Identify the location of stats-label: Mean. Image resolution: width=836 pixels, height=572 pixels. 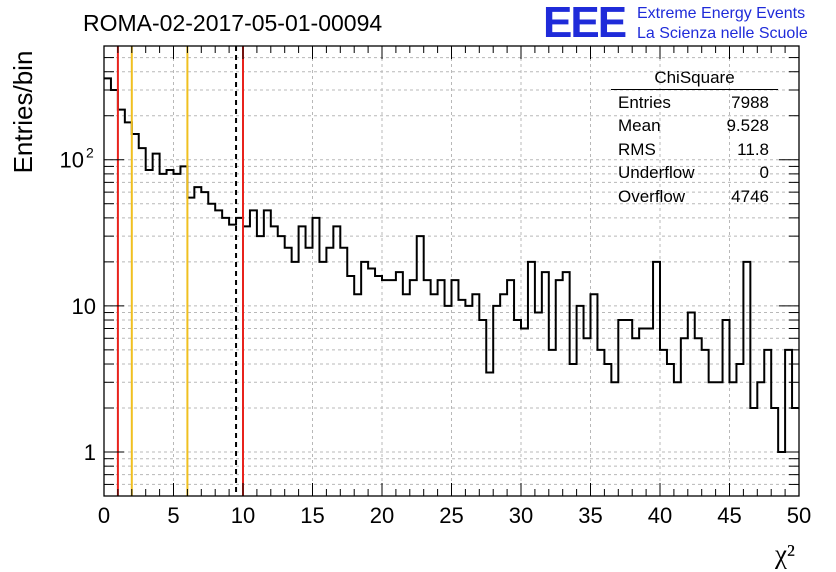
(639, 126).